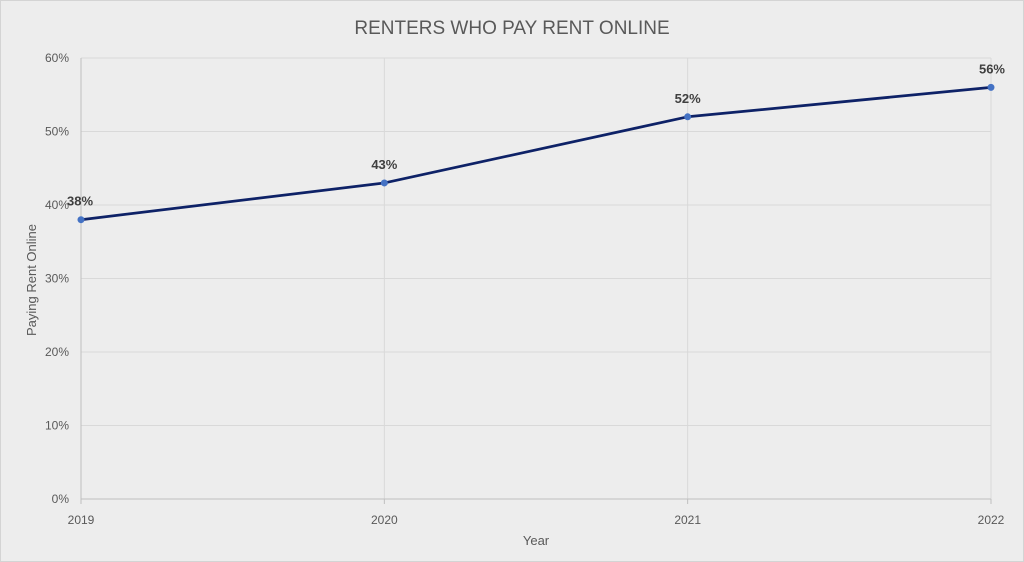 Image resolution: width=1024 pixels, height=562 pixels. What do you see at coordinates (31, 280) in the screenshot?
I see `y-axis-label: Paying Rent Online` at bounding box center [31, 280].